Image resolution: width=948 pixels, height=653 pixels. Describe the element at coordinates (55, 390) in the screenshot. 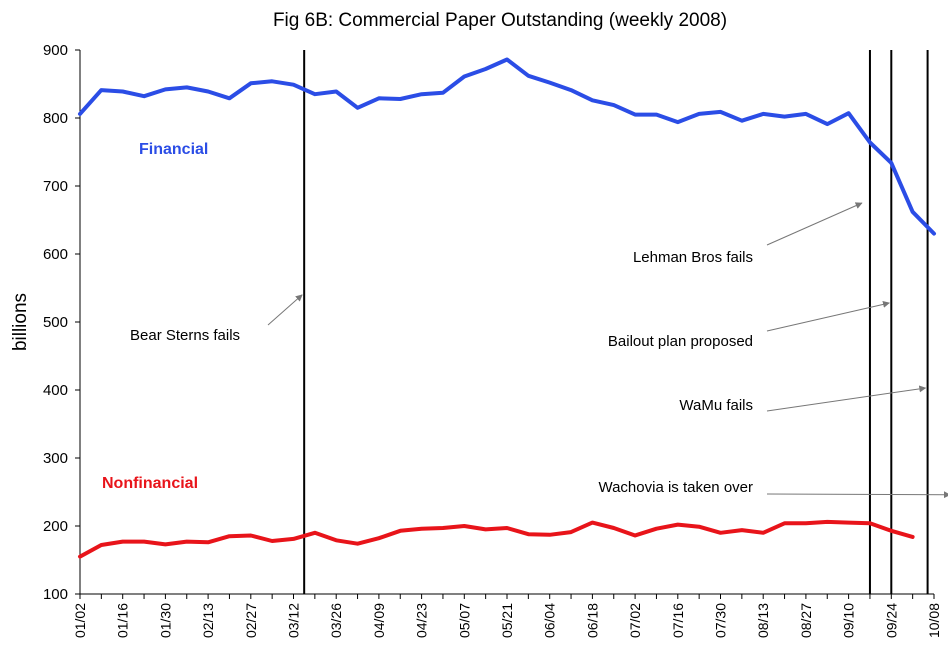

I see `y-tick-label: 400` at that location.